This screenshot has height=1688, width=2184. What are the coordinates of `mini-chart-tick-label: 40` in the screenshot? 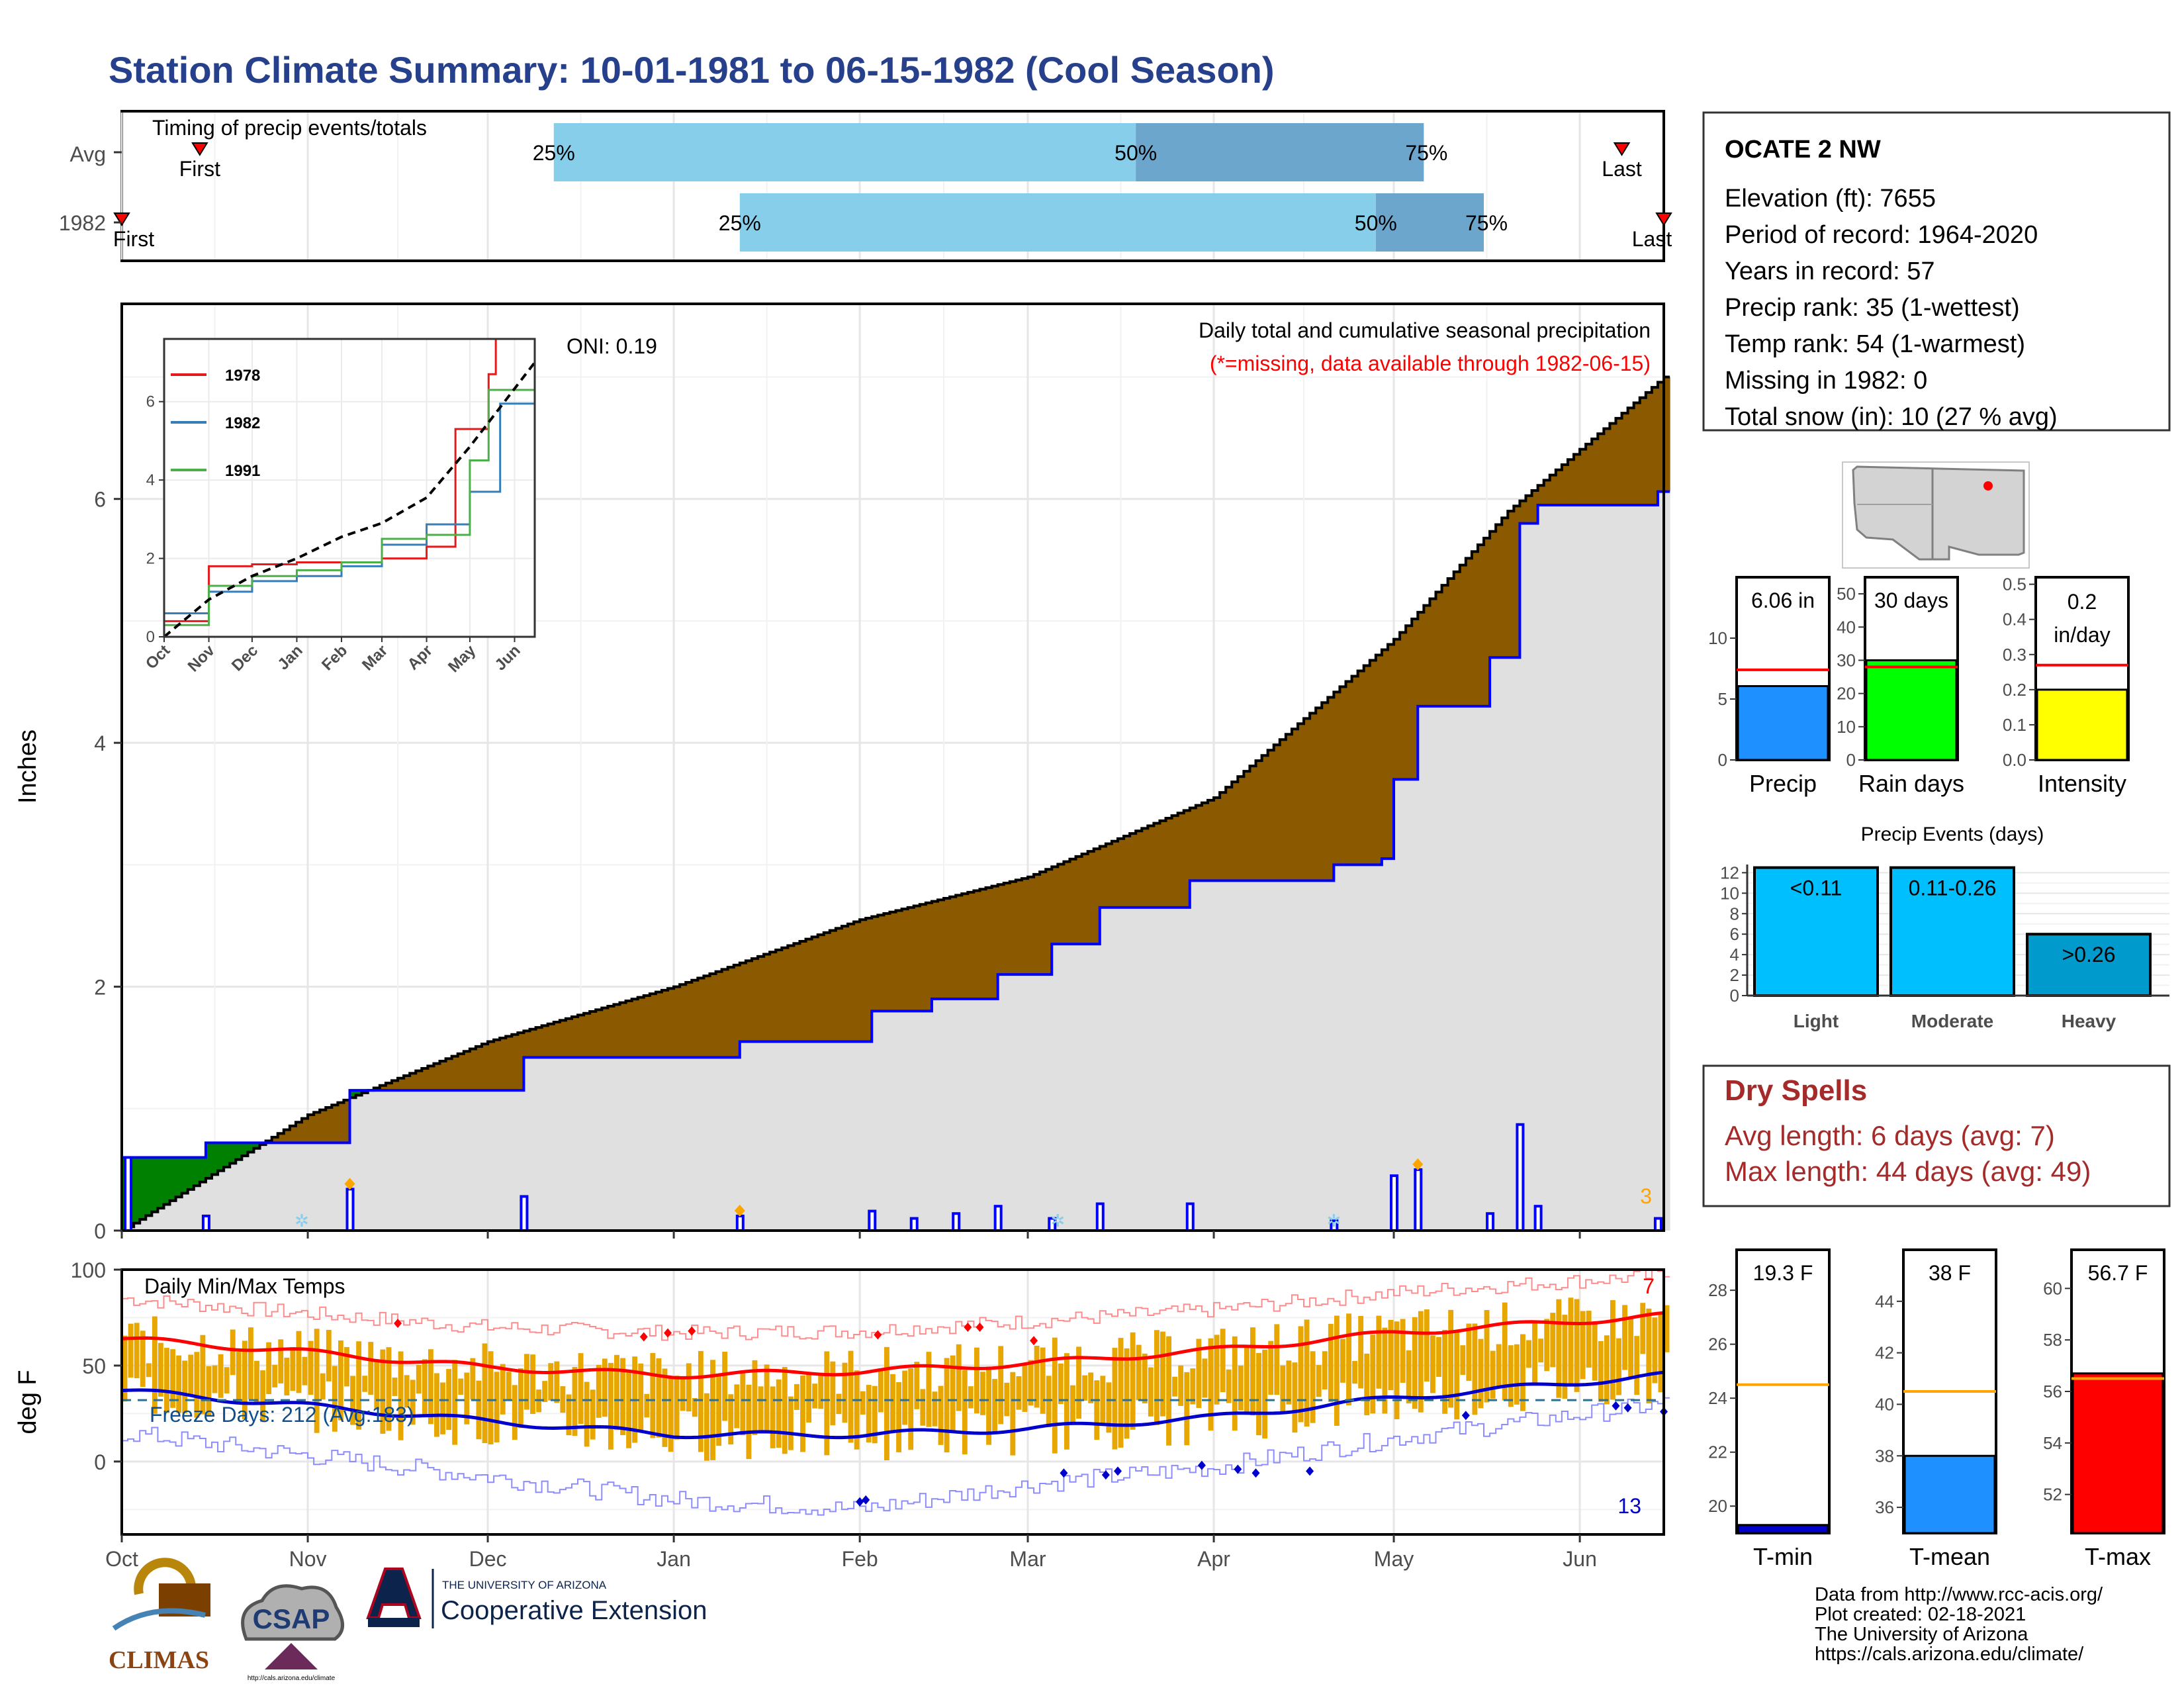 It's located at (1846, 627).